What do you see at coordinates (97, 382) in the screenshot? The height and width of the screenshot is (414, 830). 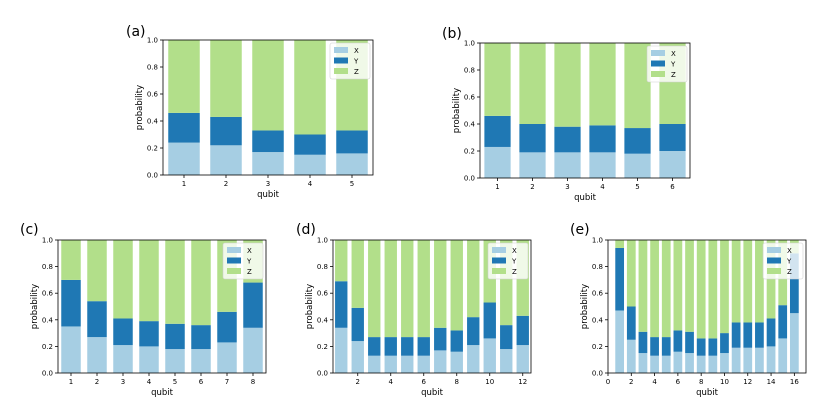 I see `x-tick-label: 2` at bounding box center [97, 382].